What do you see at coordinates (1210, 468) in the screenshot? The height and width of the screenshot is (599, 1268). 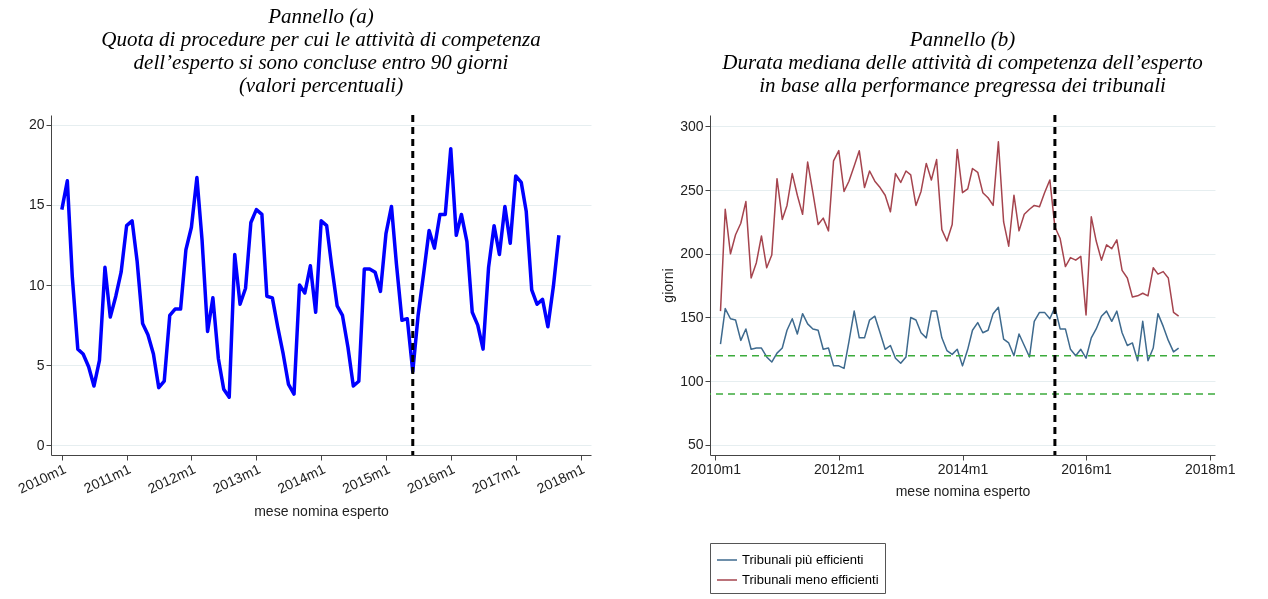 I see `x-tick-label: 2018m1` at bounding box center [1210, 468].